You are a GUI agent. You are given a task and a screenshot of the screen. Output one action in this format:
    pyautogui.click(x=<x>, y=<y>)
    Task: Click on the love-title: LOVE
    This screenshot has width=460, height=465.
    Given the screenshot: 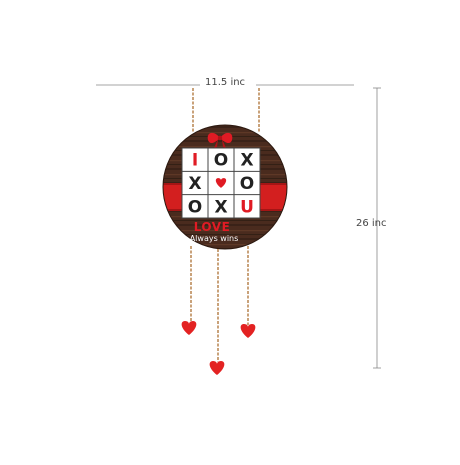 What is the action you would take?
    pyautogui.click(x=212, y=227)
    